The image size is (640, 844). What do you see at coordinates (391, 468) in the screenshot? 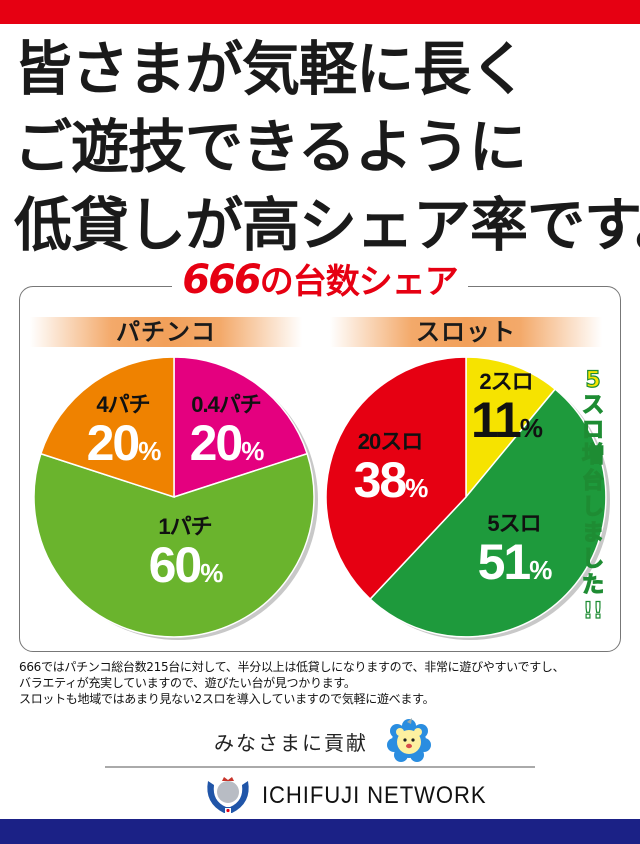
I see `label-20-slo: 20スロ 38%` at bounding box center [391, 468].